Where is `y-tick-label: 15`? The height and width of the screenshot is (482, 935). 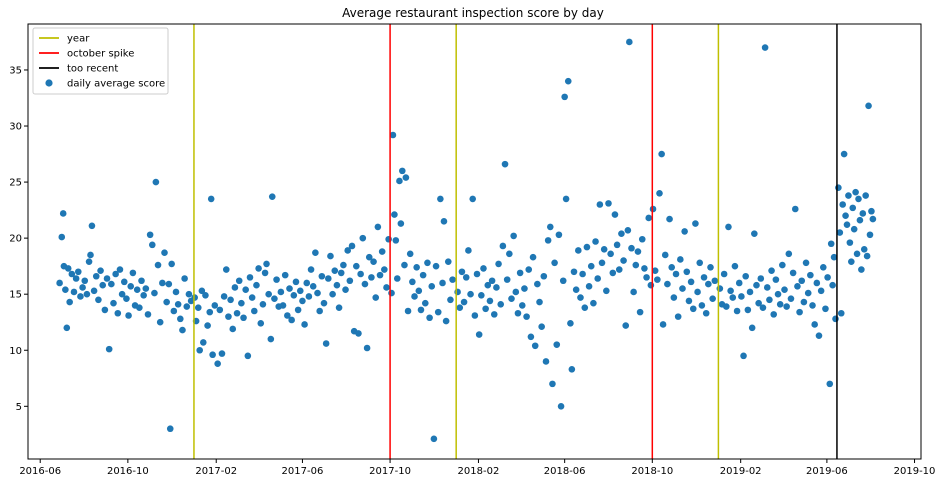
y-tick-label: 15 is located at coordinates (15, 295).